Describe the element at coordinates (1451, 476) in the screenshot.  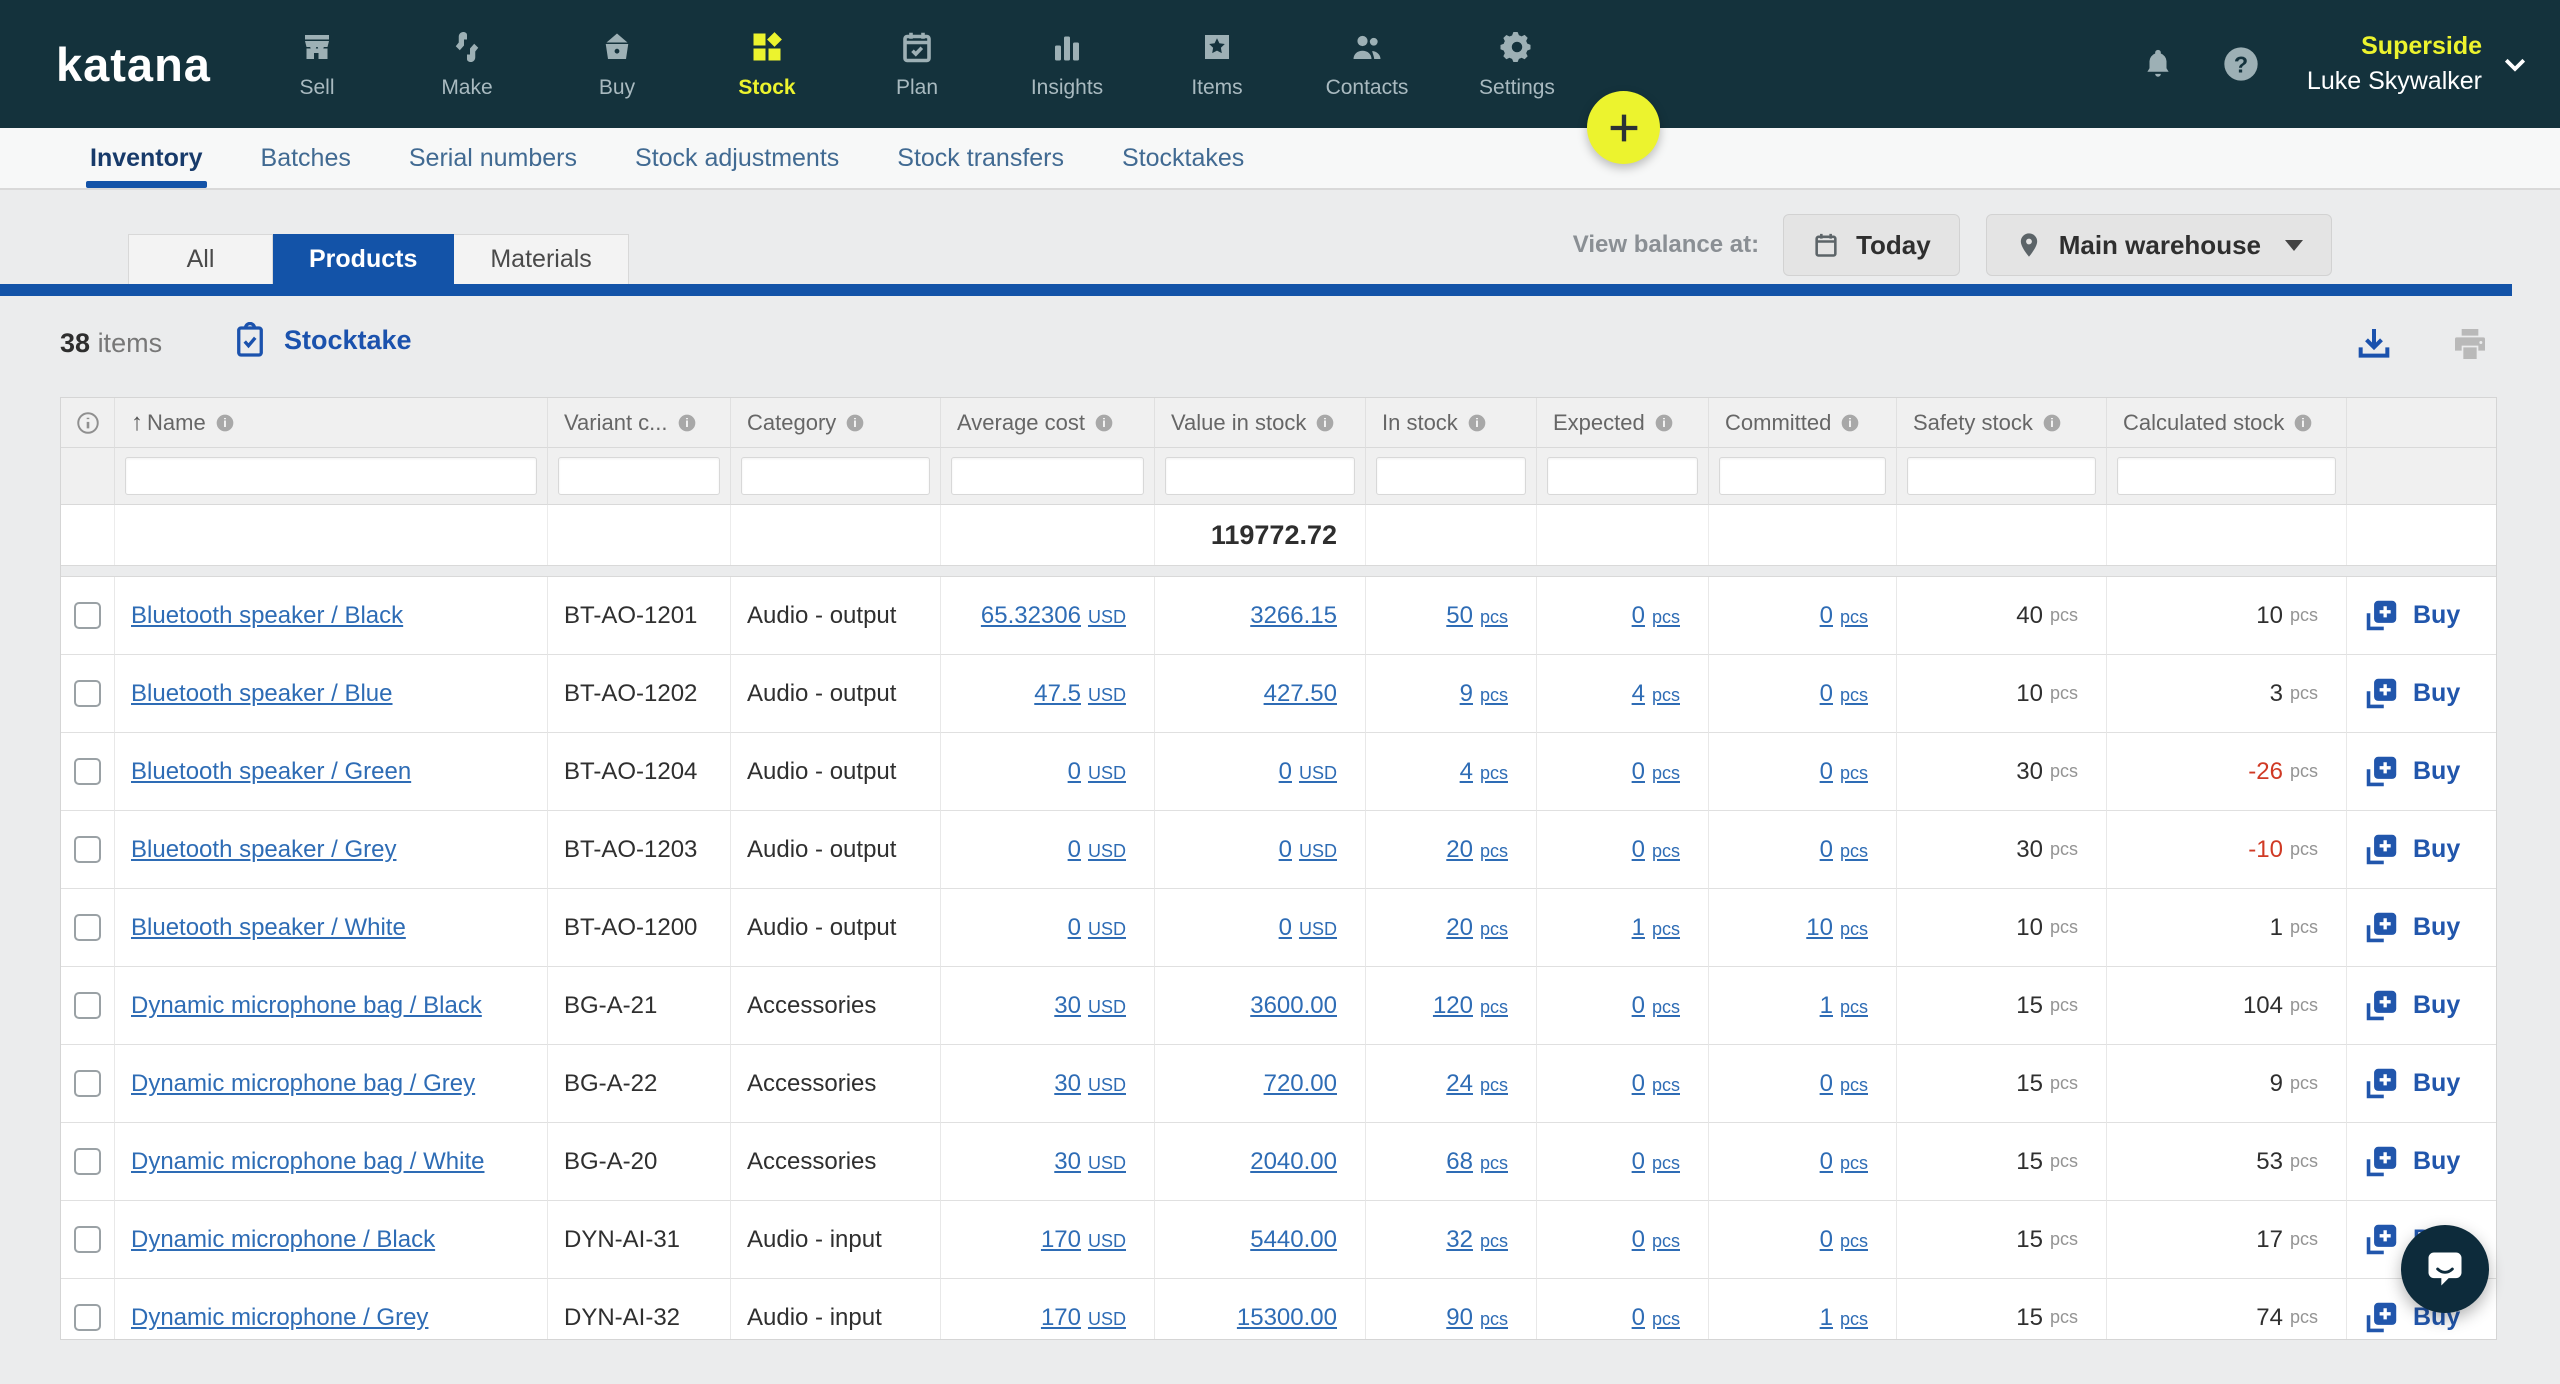
I see `filter-in-stock-input` at that location.